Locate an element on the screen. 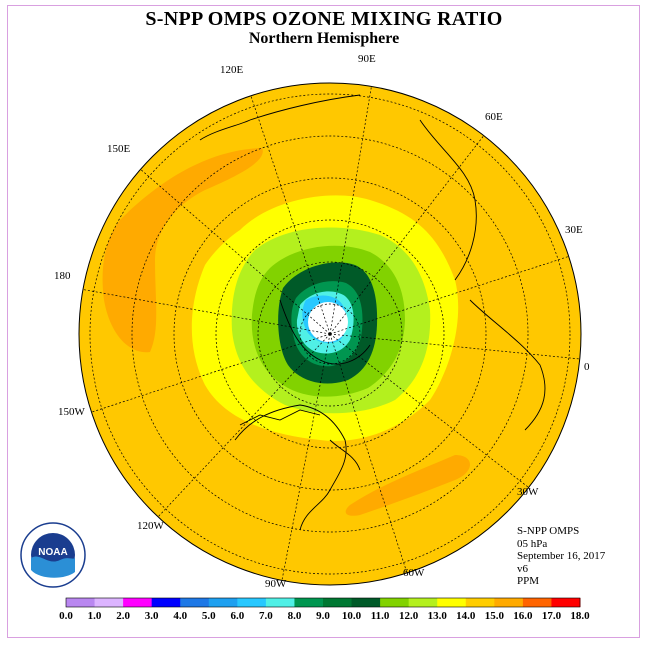  info-level: 05 hPa is located at coordinates (532, 543).